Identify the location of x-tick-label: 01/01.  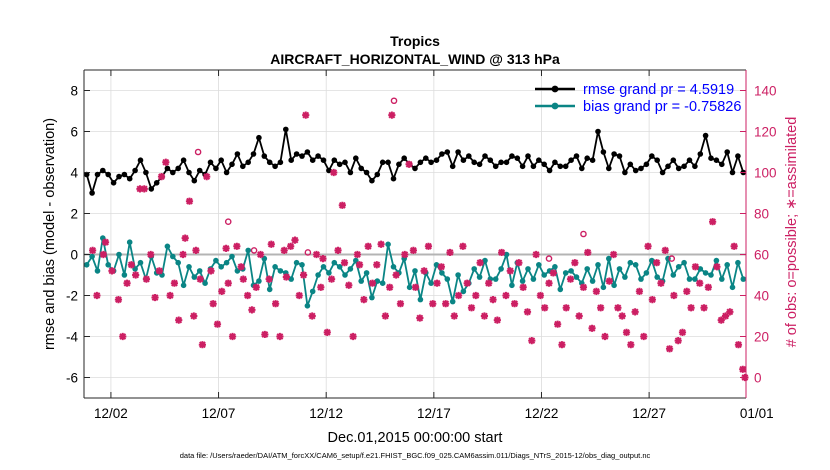
(757, 413).